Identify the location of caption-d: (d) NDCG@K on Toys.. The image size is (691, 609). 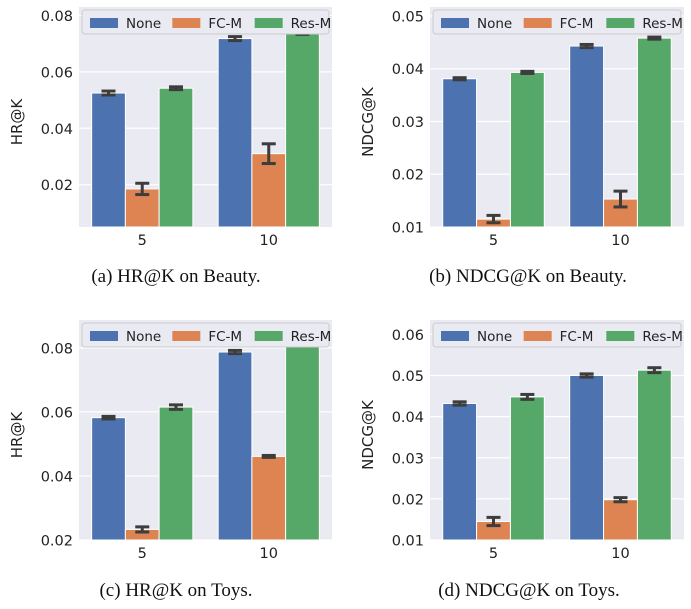
(529, 590).